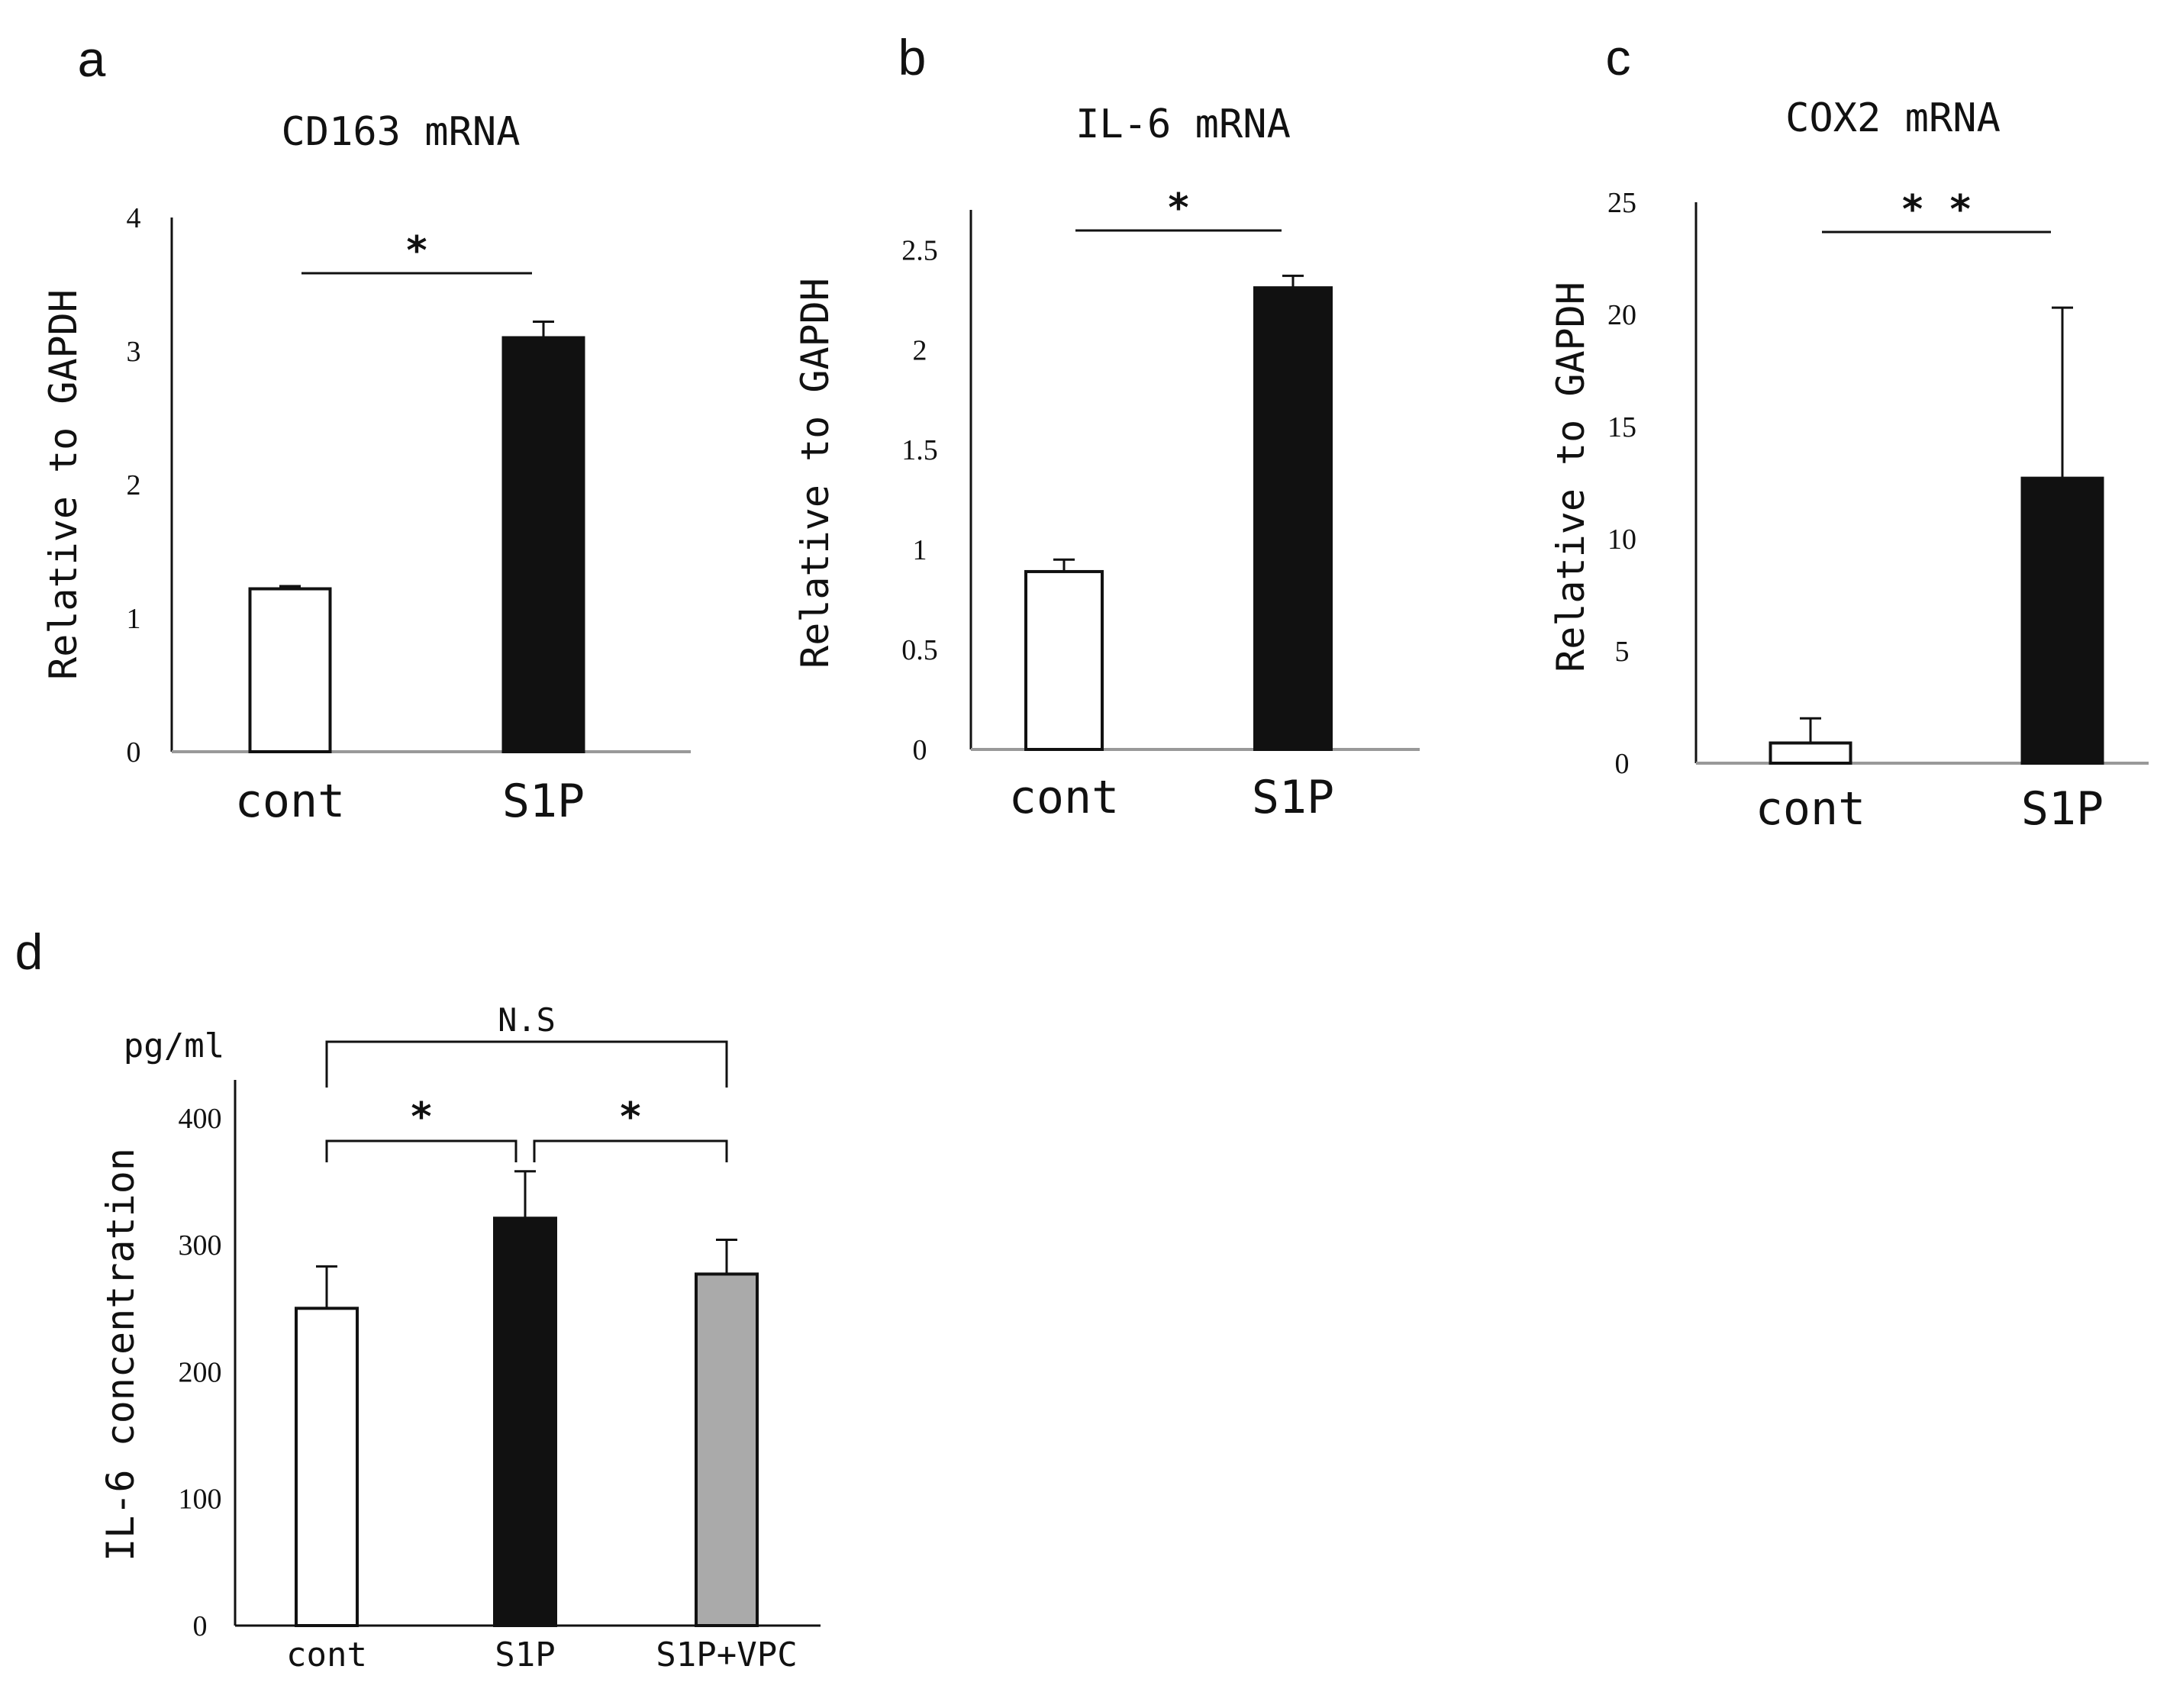 This screenshot has height=1708, width=2170. I want to click on y-tick-label: 4, so click(134, 218).